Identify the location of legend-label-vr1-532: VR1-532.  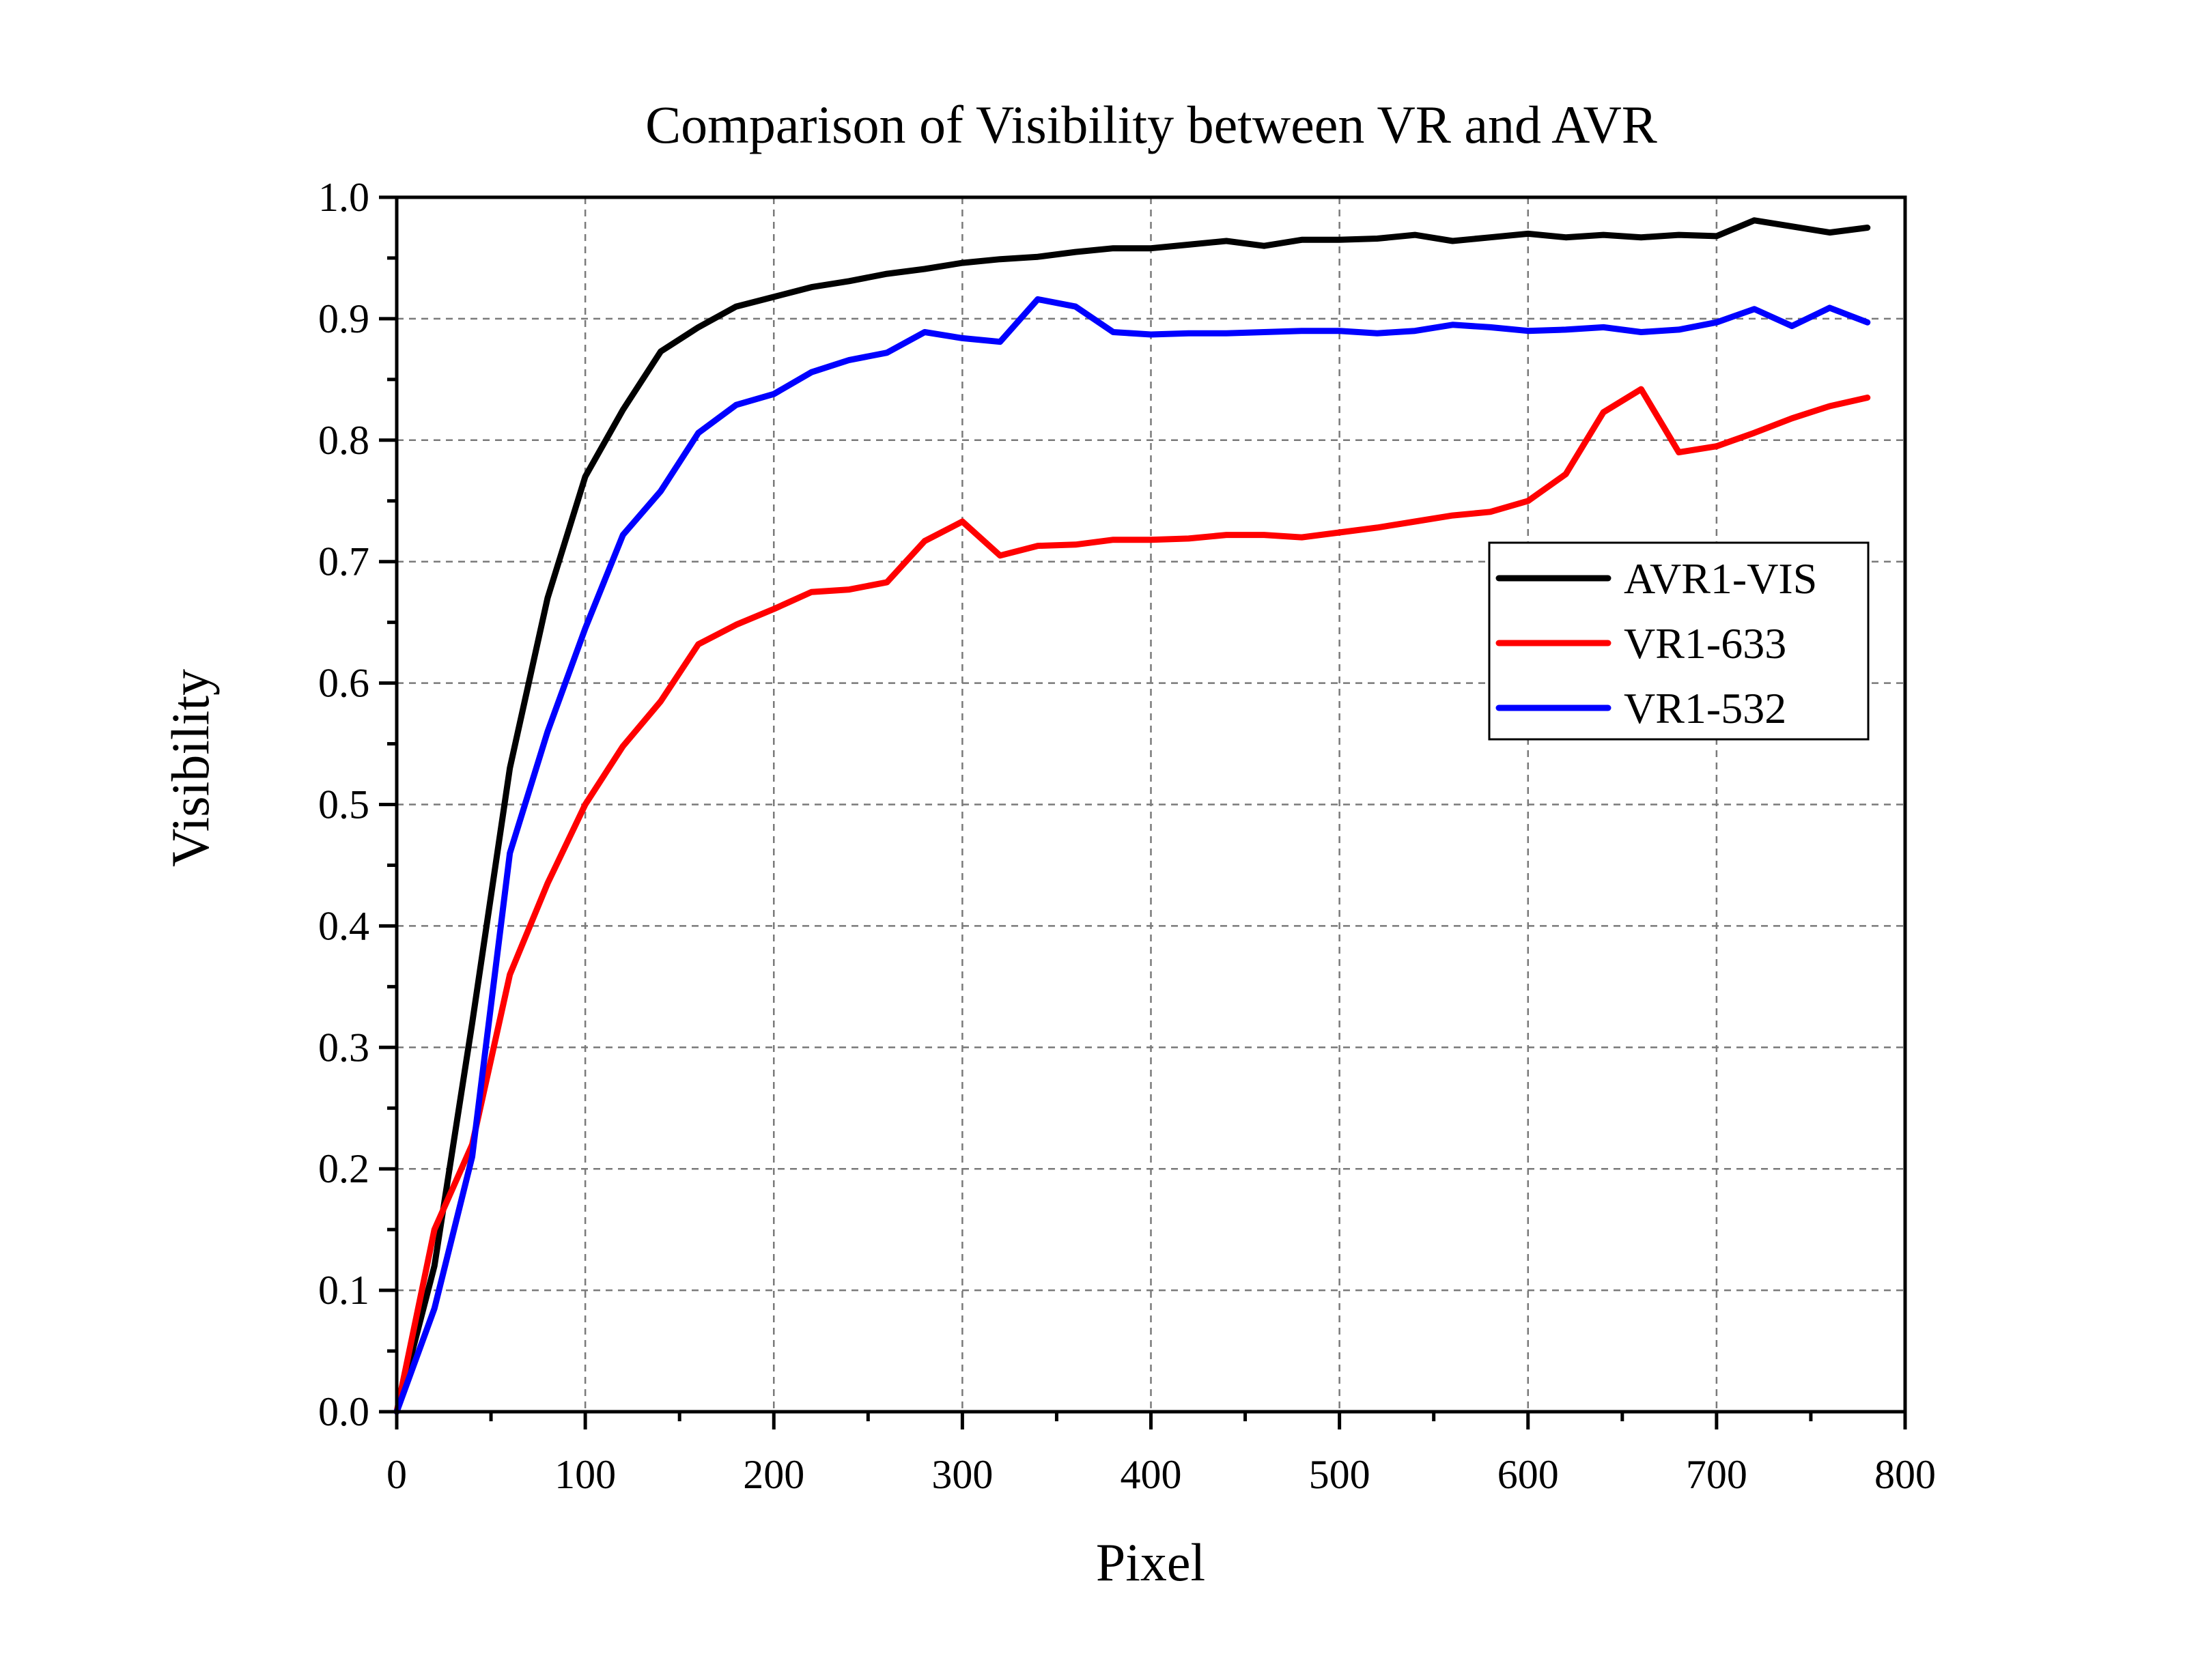
(1705, 708).